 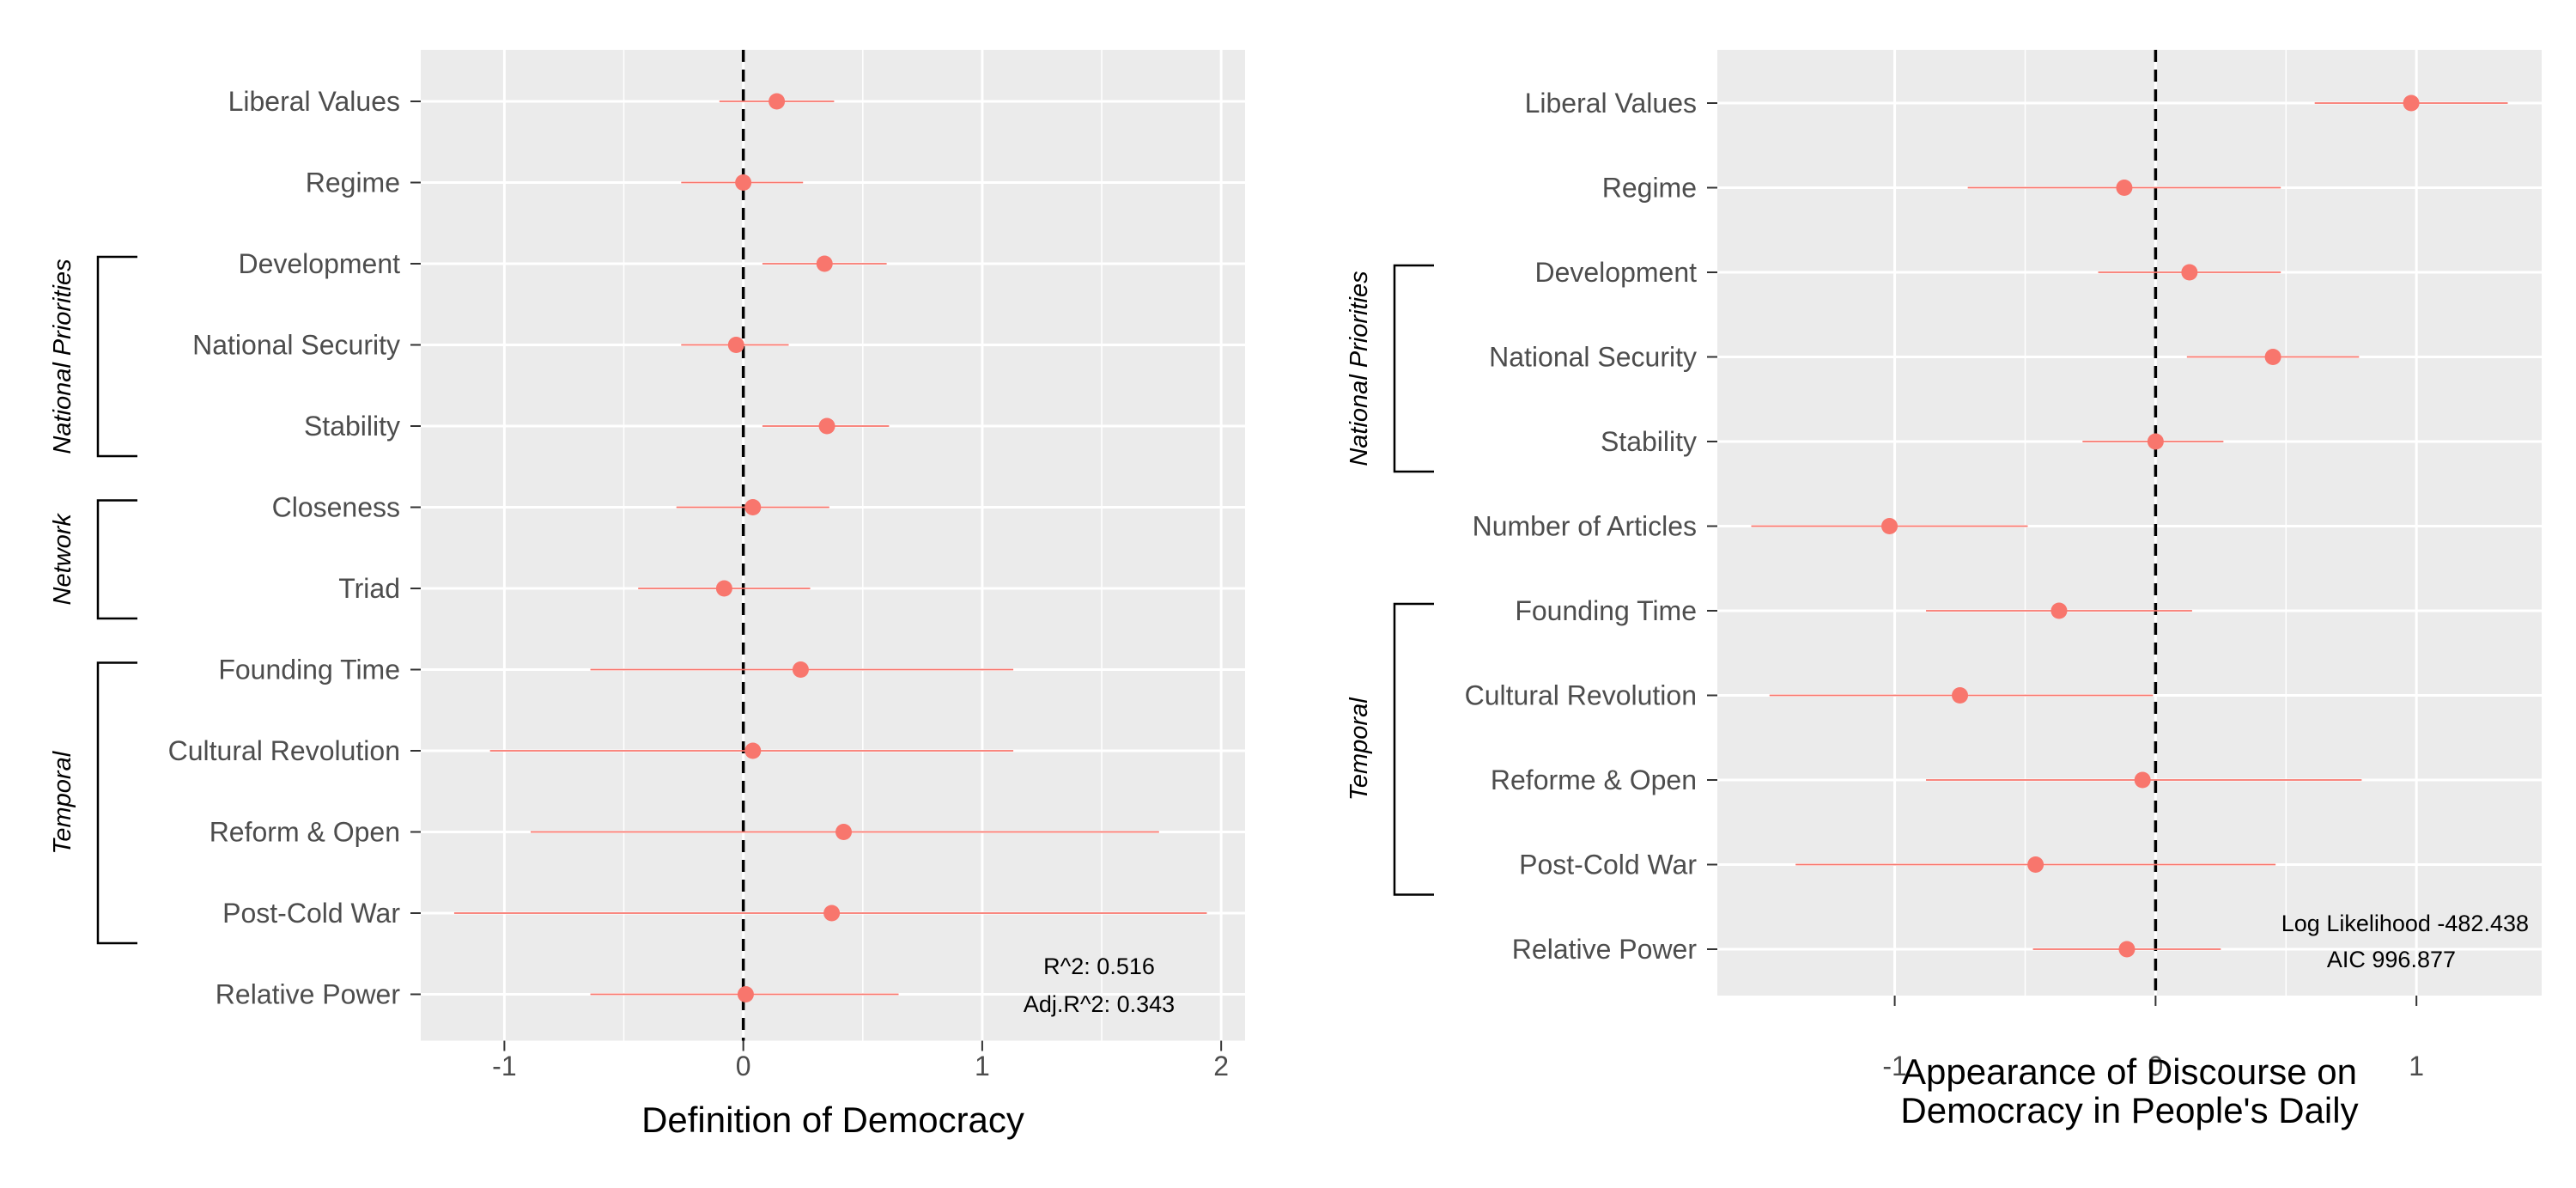 What do you see at coordinates (369, 588) in the screenshot?
I see `y-tick-label: Triad` at bounding box center [369, 588].